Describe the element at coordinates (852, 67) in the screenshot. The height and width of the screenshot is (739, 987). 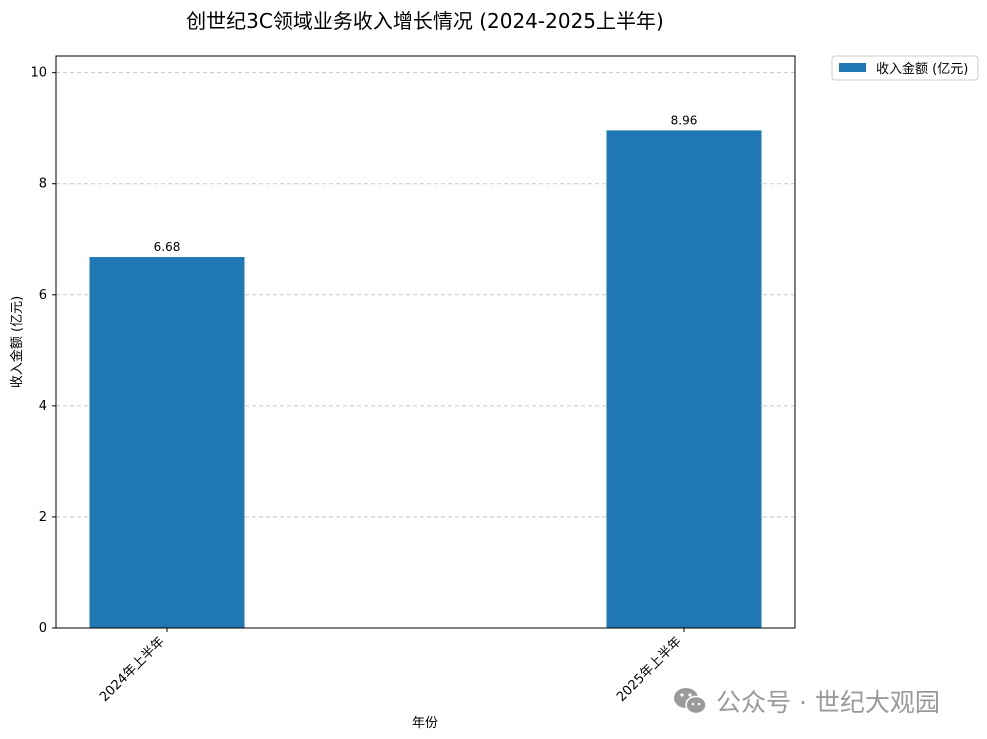
I see `legend-swatch` at that location.